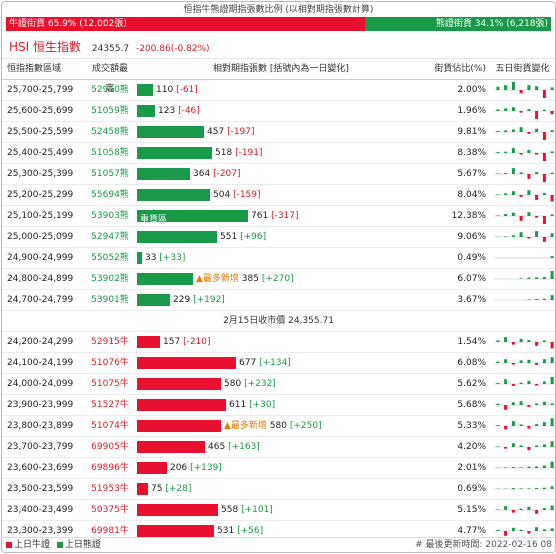 The width and height of the screenshot is (556, 554). I want to click on bar-value: 518, so click(223, 153).